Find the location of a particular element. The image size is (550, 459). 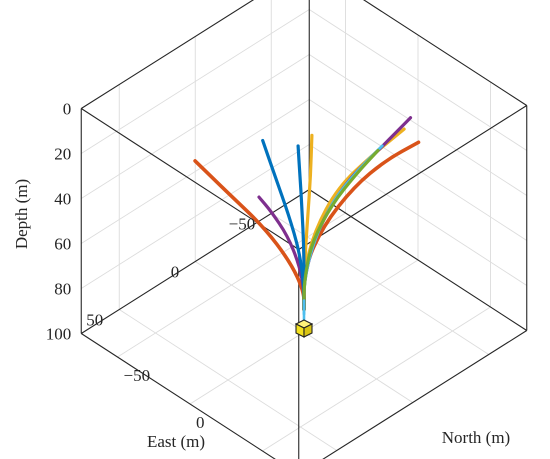

x-tick-label: −50 is located at coordinates (242, 224).